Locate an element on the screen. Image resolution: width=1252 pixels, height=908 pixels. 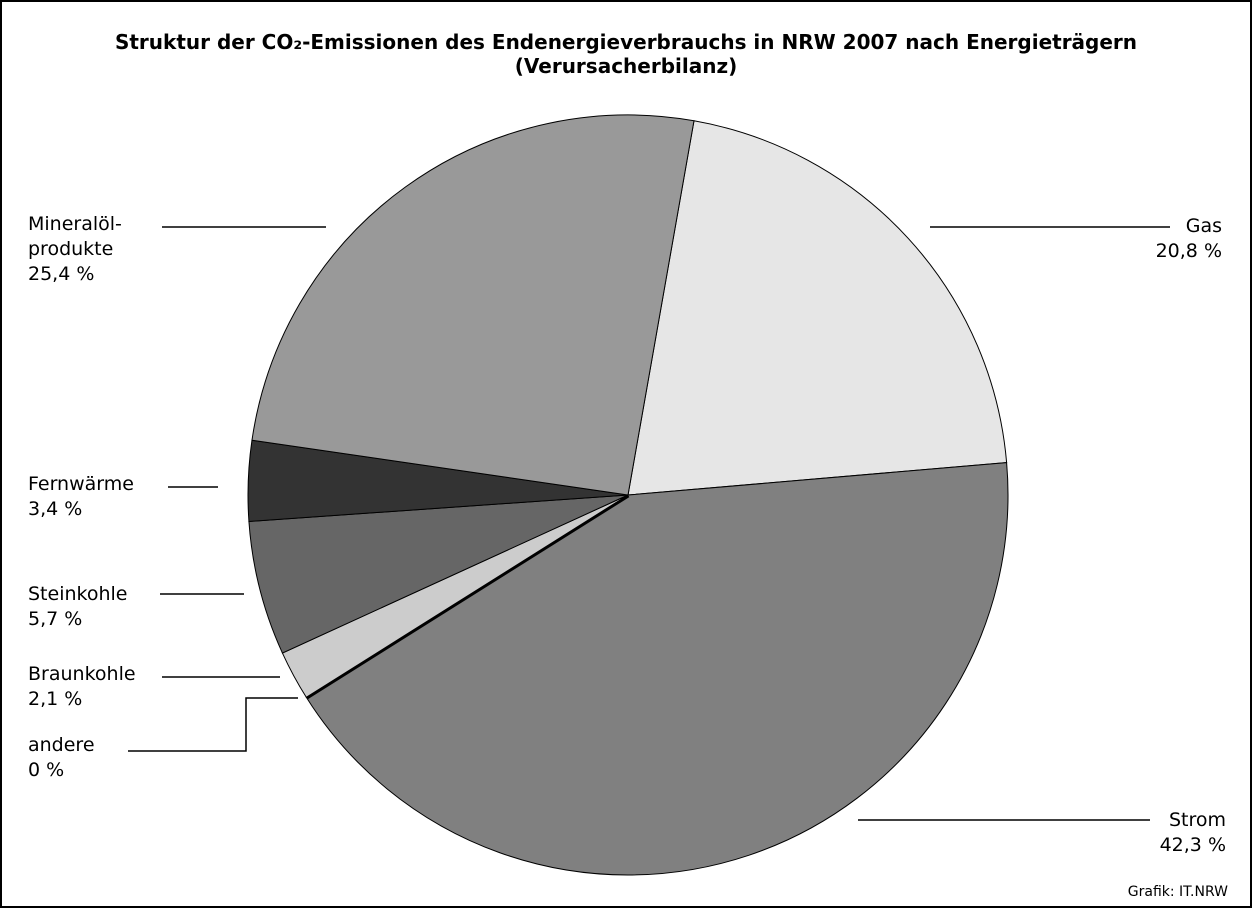
value-label: 3,4 % is located at coordinates (55, 509).